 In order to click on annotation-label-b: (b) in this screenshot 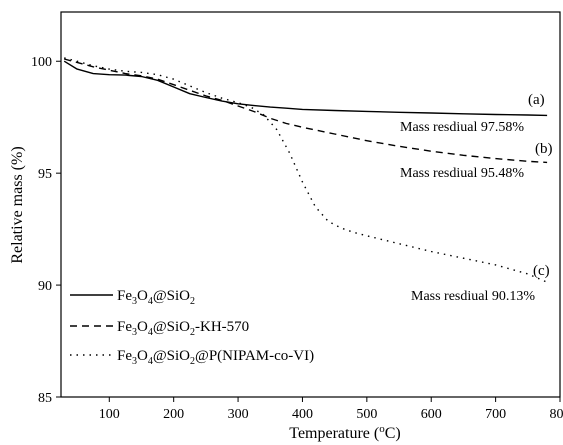, I will do `click(544, 149)`.